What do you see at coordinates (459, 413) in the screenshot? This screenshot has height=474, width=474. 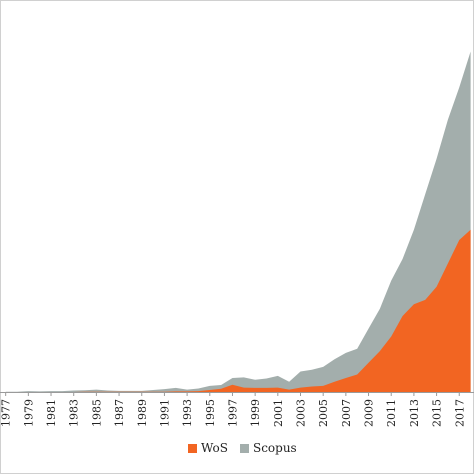 I see `x-tick-label: 2017` at bounding box center [459, 413].